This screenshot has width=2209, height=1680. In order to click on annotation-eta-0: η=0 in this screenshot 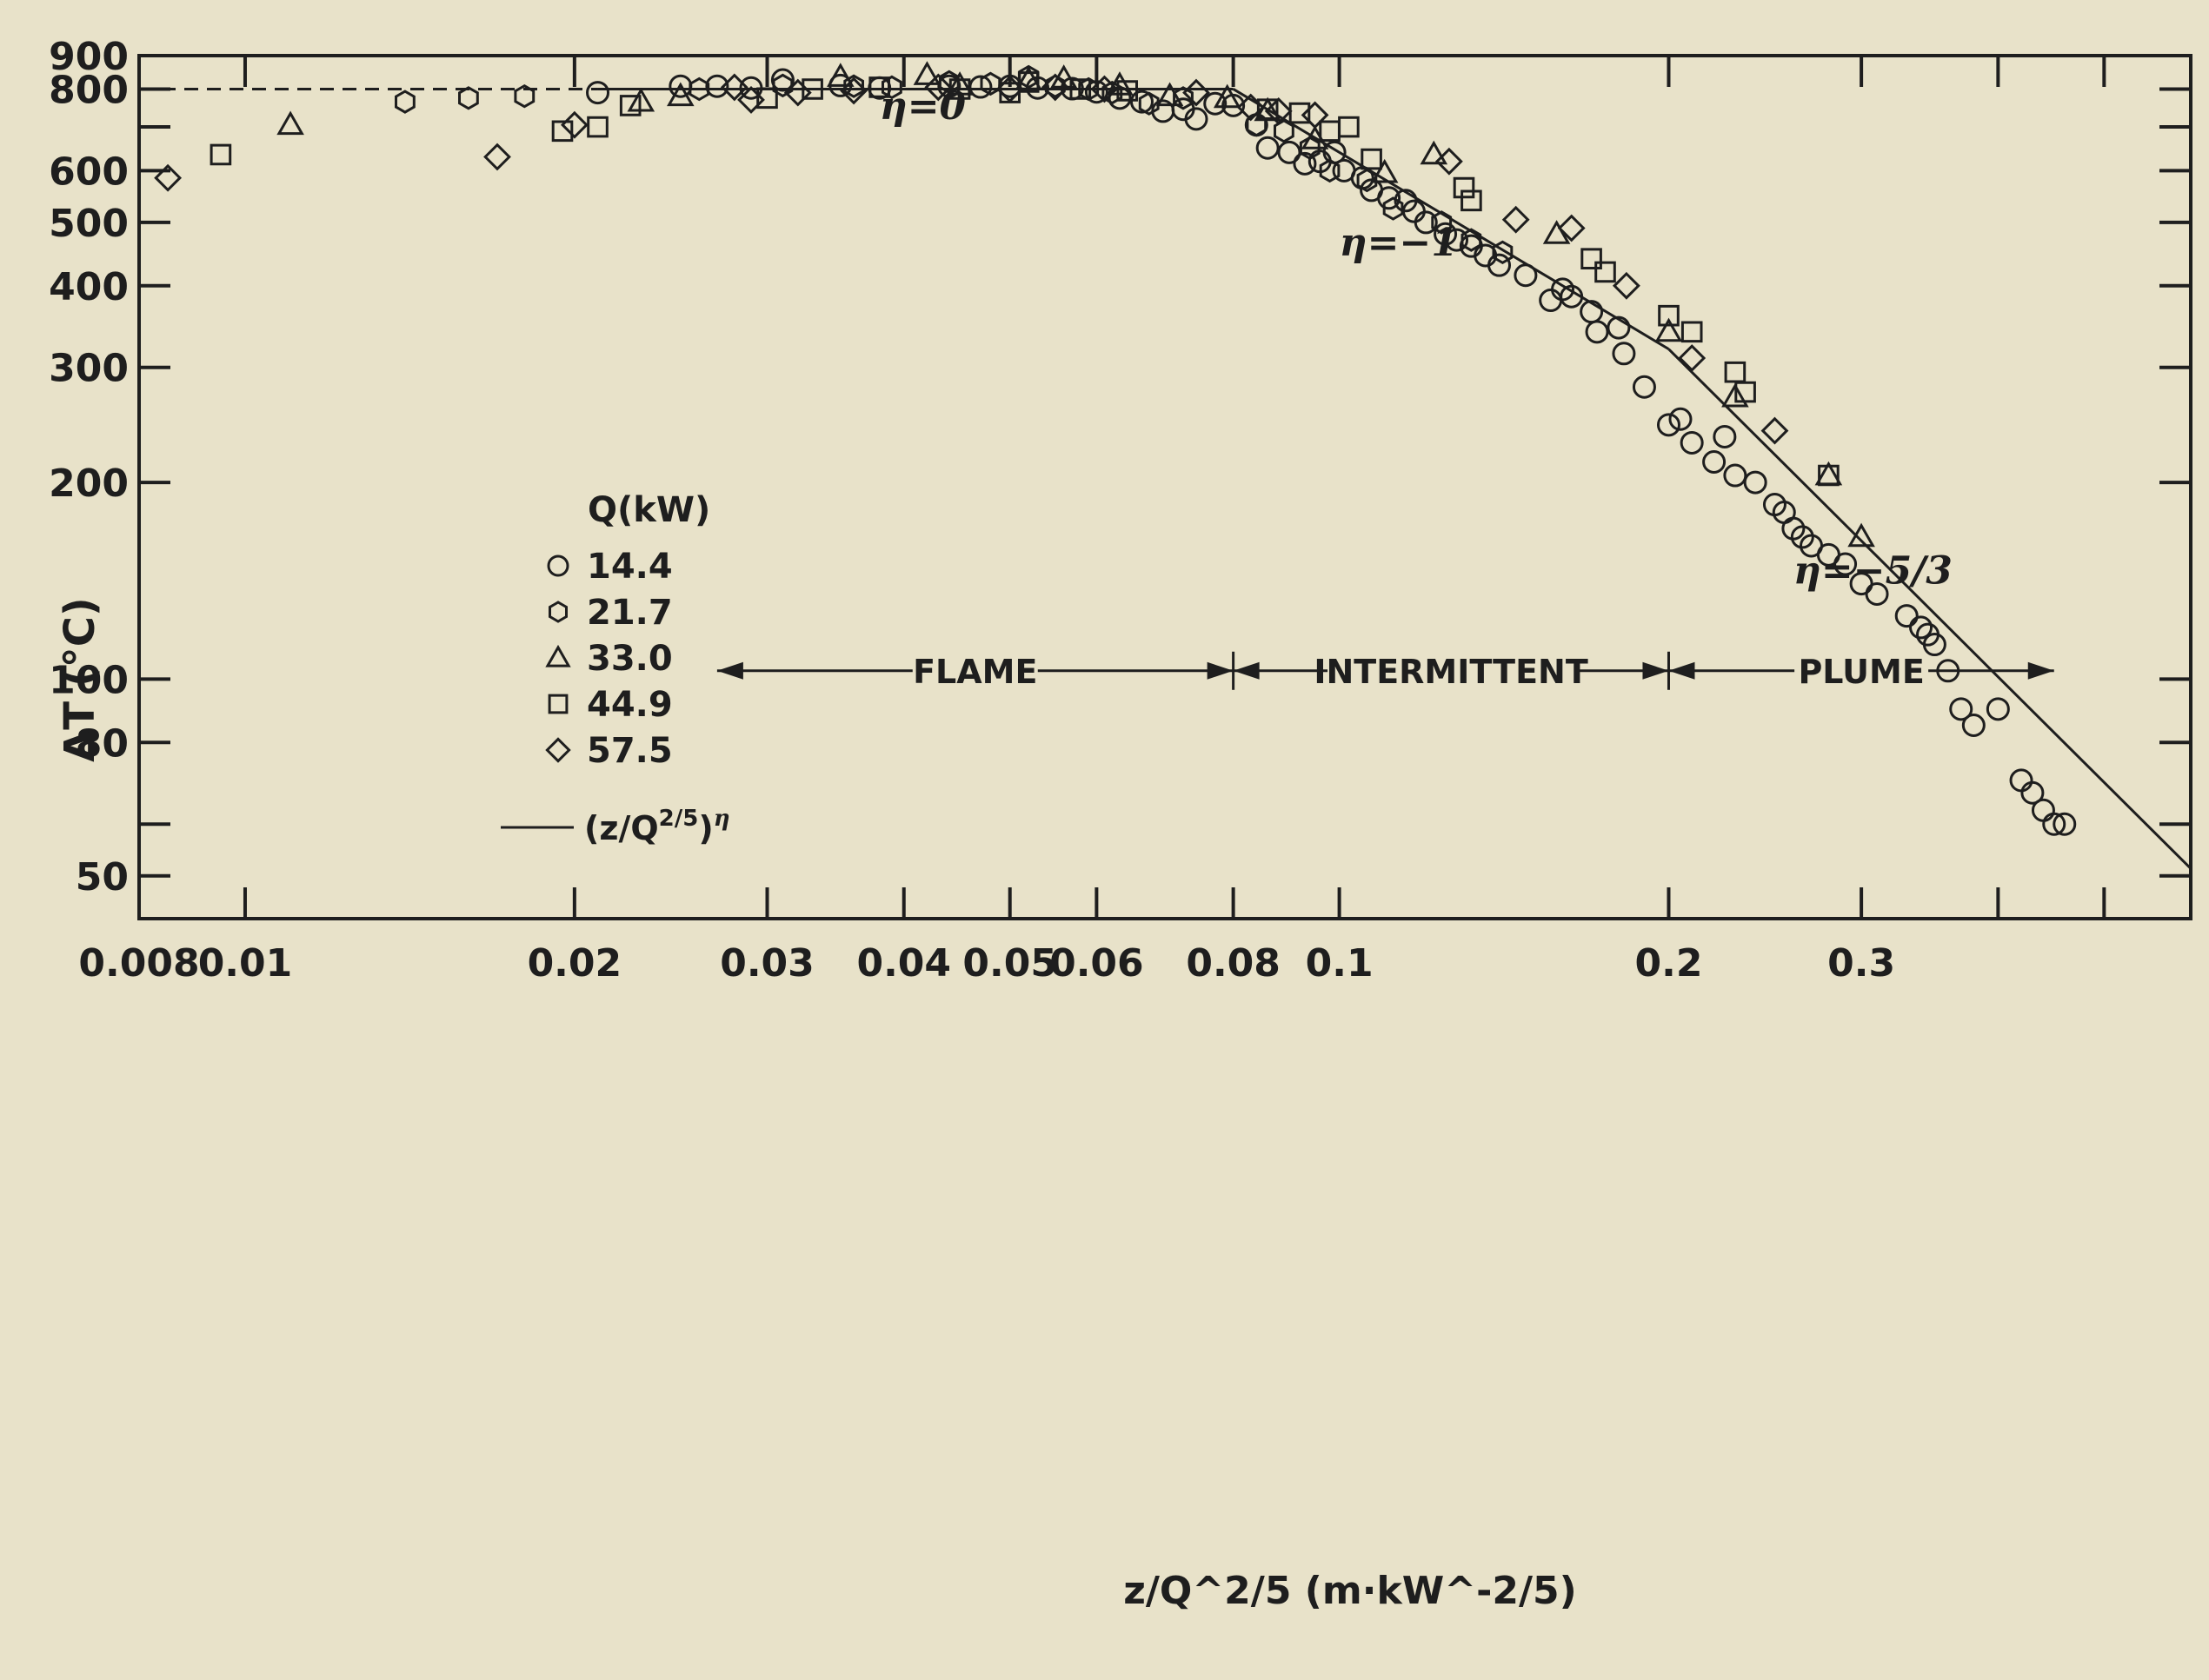, I will do `click(923, 106)`.